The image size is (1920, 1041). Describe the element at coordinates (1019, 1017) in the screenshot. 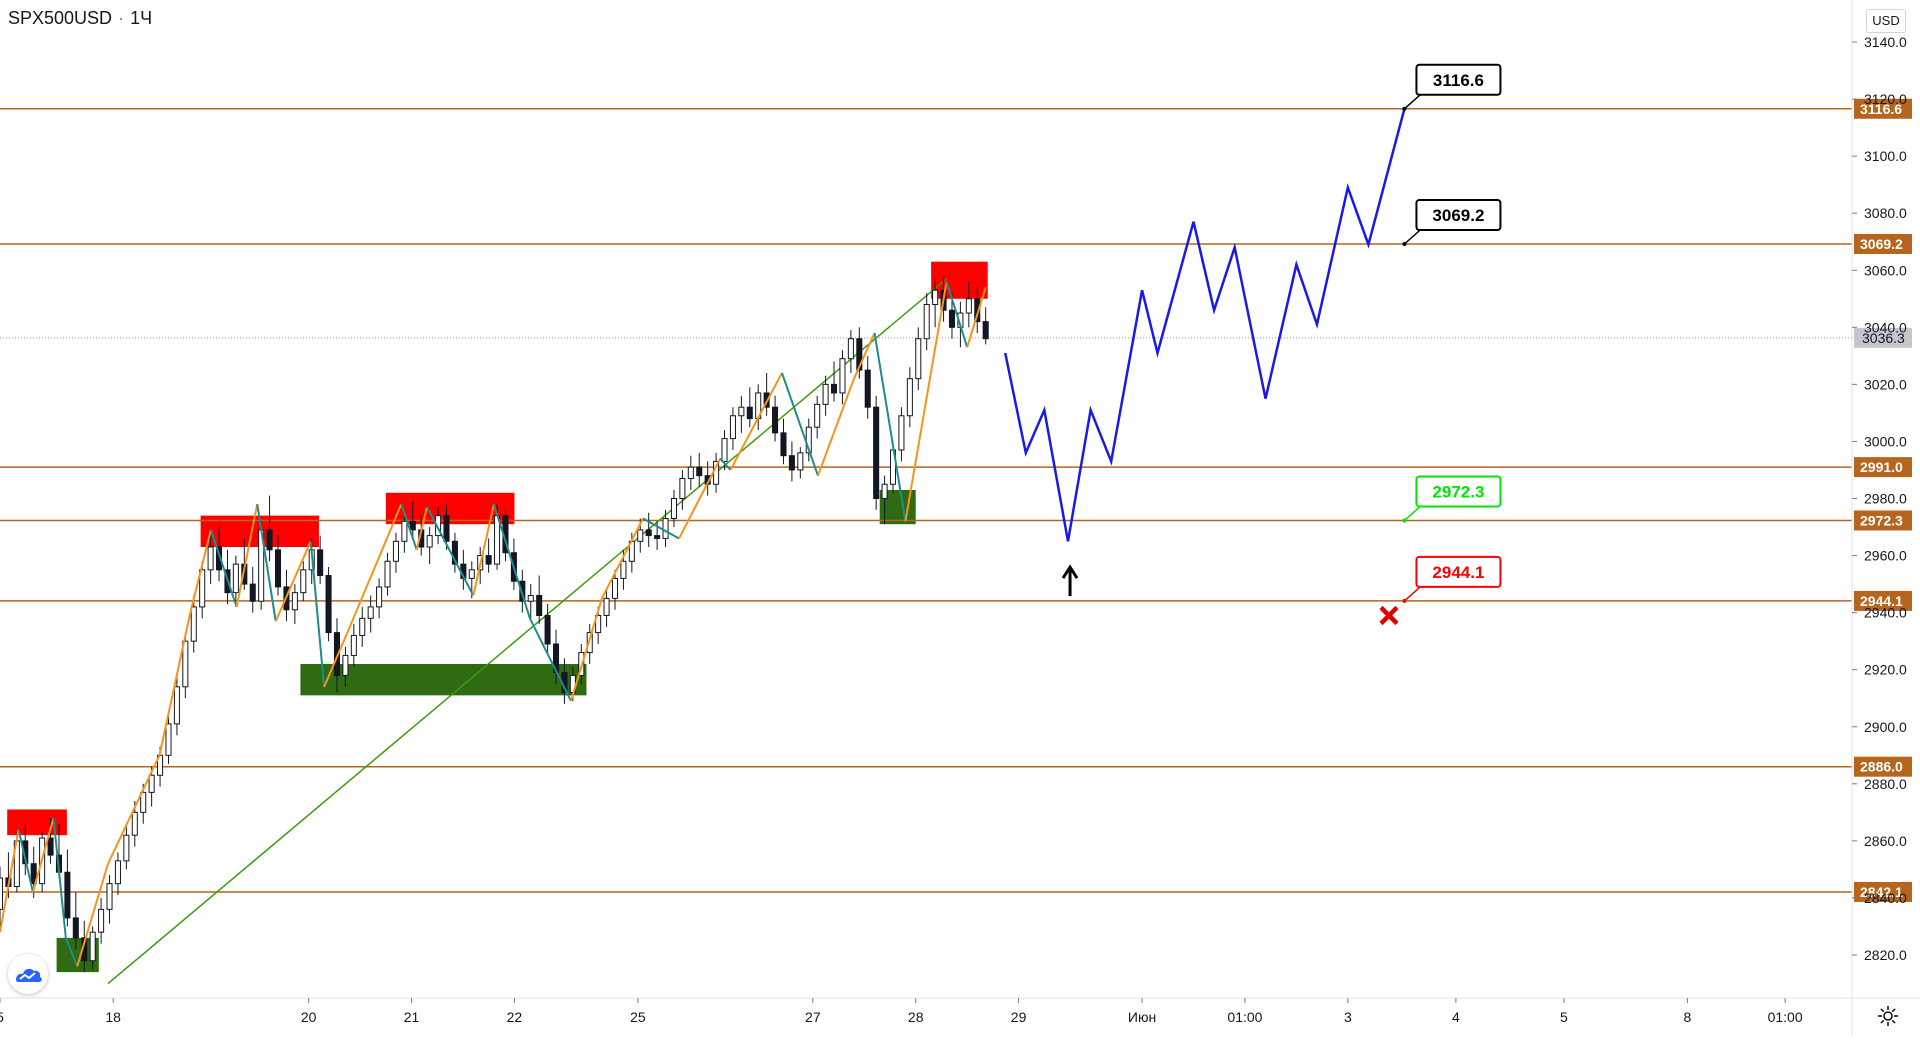

I see `x-tick-label: 29` at that location.